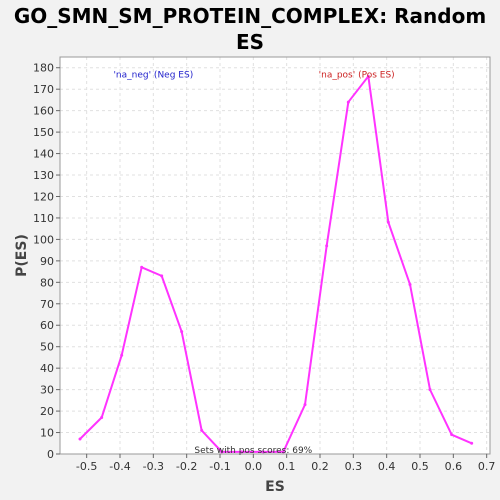 This screenshot has height=500, width=500. Describe the element at coordinates (43, 89) in the screenshot. I see `y-tick-label: 170` at that location.